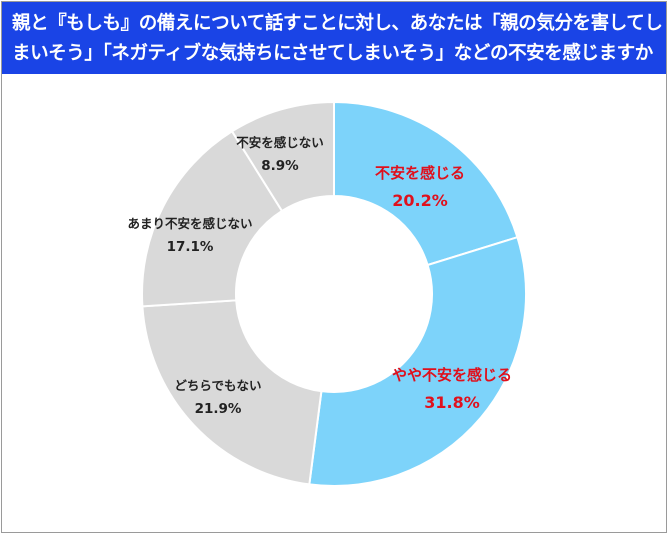  I want to click on slice-label-5: 不安を感じない, so click(280, 142).